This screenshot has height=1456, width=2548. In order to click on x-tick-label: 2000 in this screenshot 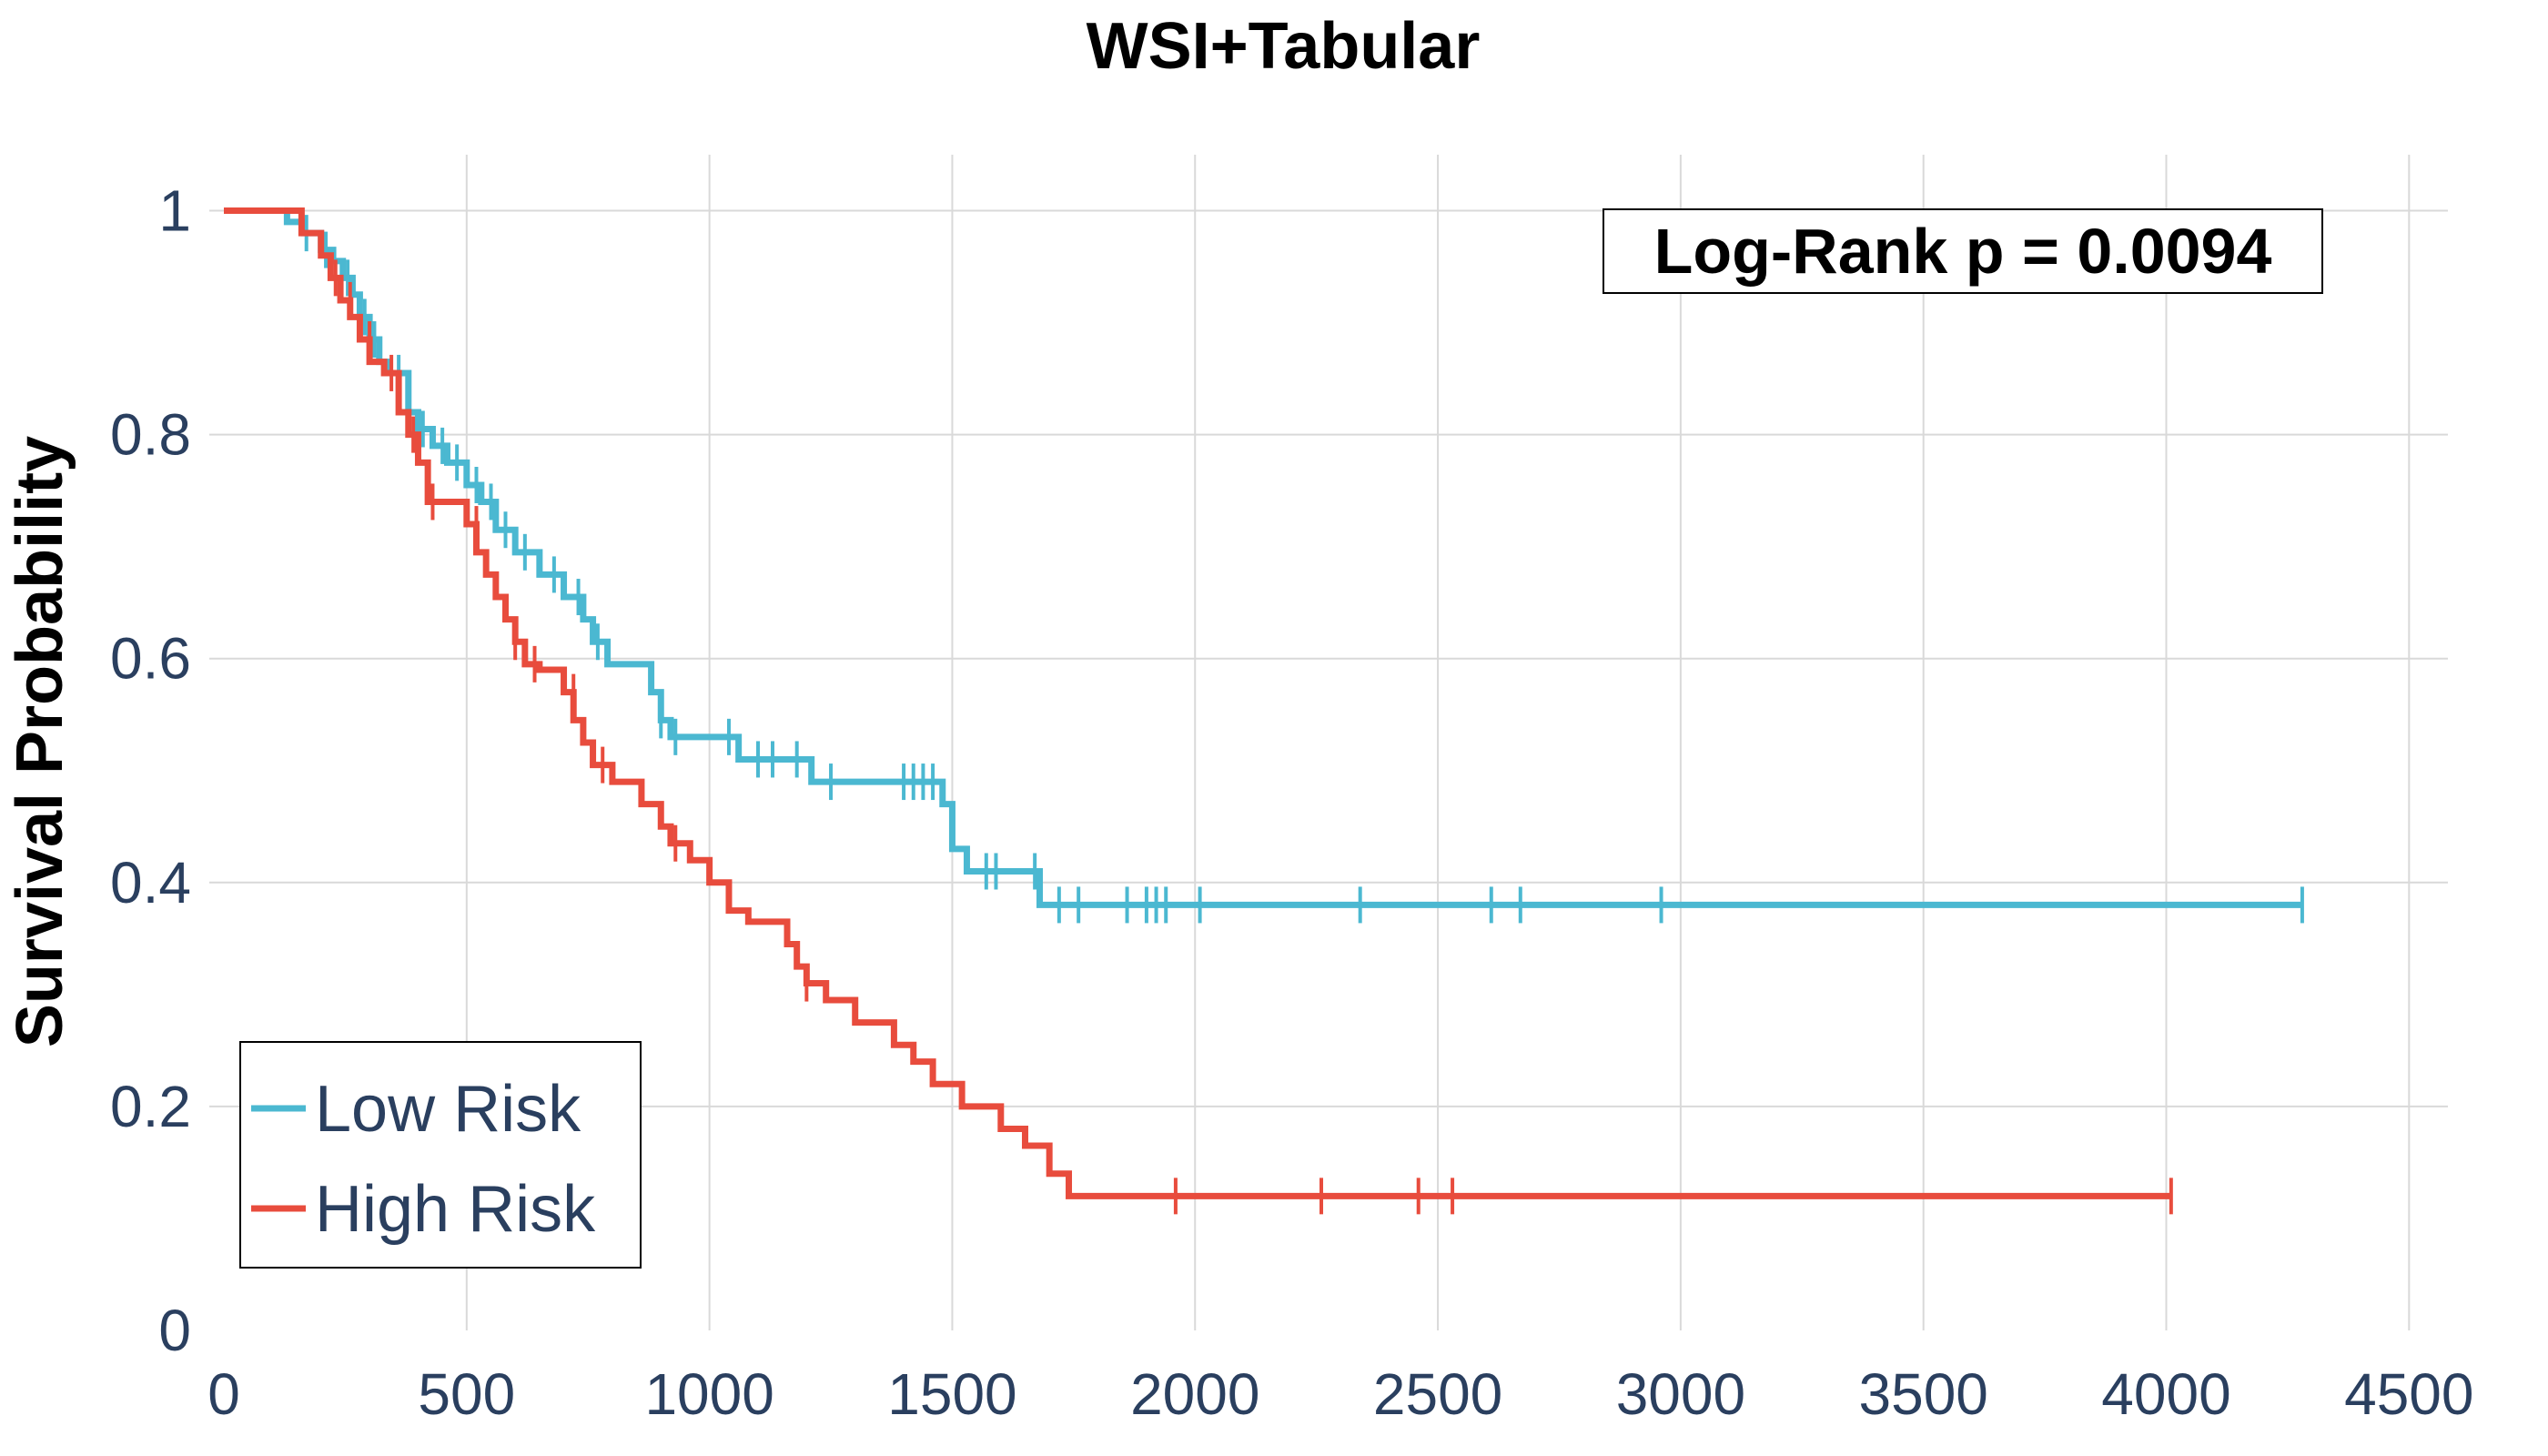, I will do `click(1194, 1394)`.